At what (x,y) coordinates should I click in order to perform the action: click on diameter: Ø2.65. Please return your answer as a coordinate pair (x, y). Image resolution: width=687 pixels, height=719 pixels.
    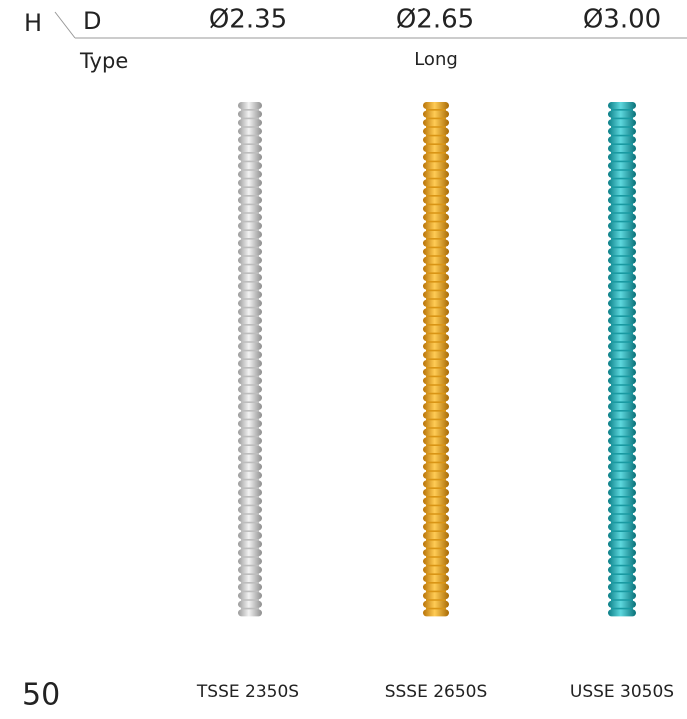
    Looking at the image, I should click on (435, 20).